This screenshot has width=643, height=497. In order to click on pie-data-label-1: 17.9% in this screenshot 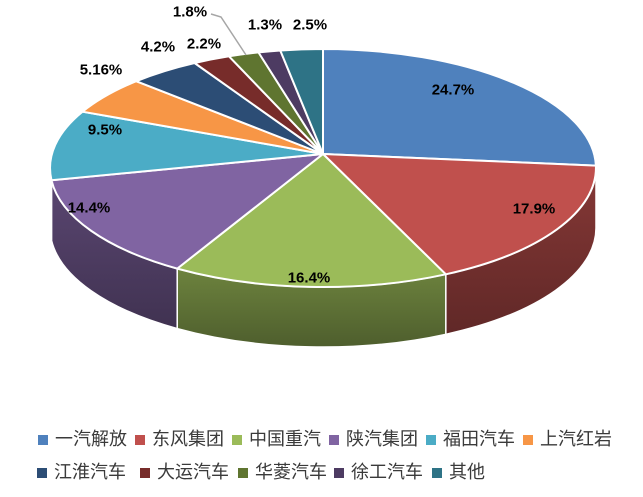, I will do `click(534, 209)`.